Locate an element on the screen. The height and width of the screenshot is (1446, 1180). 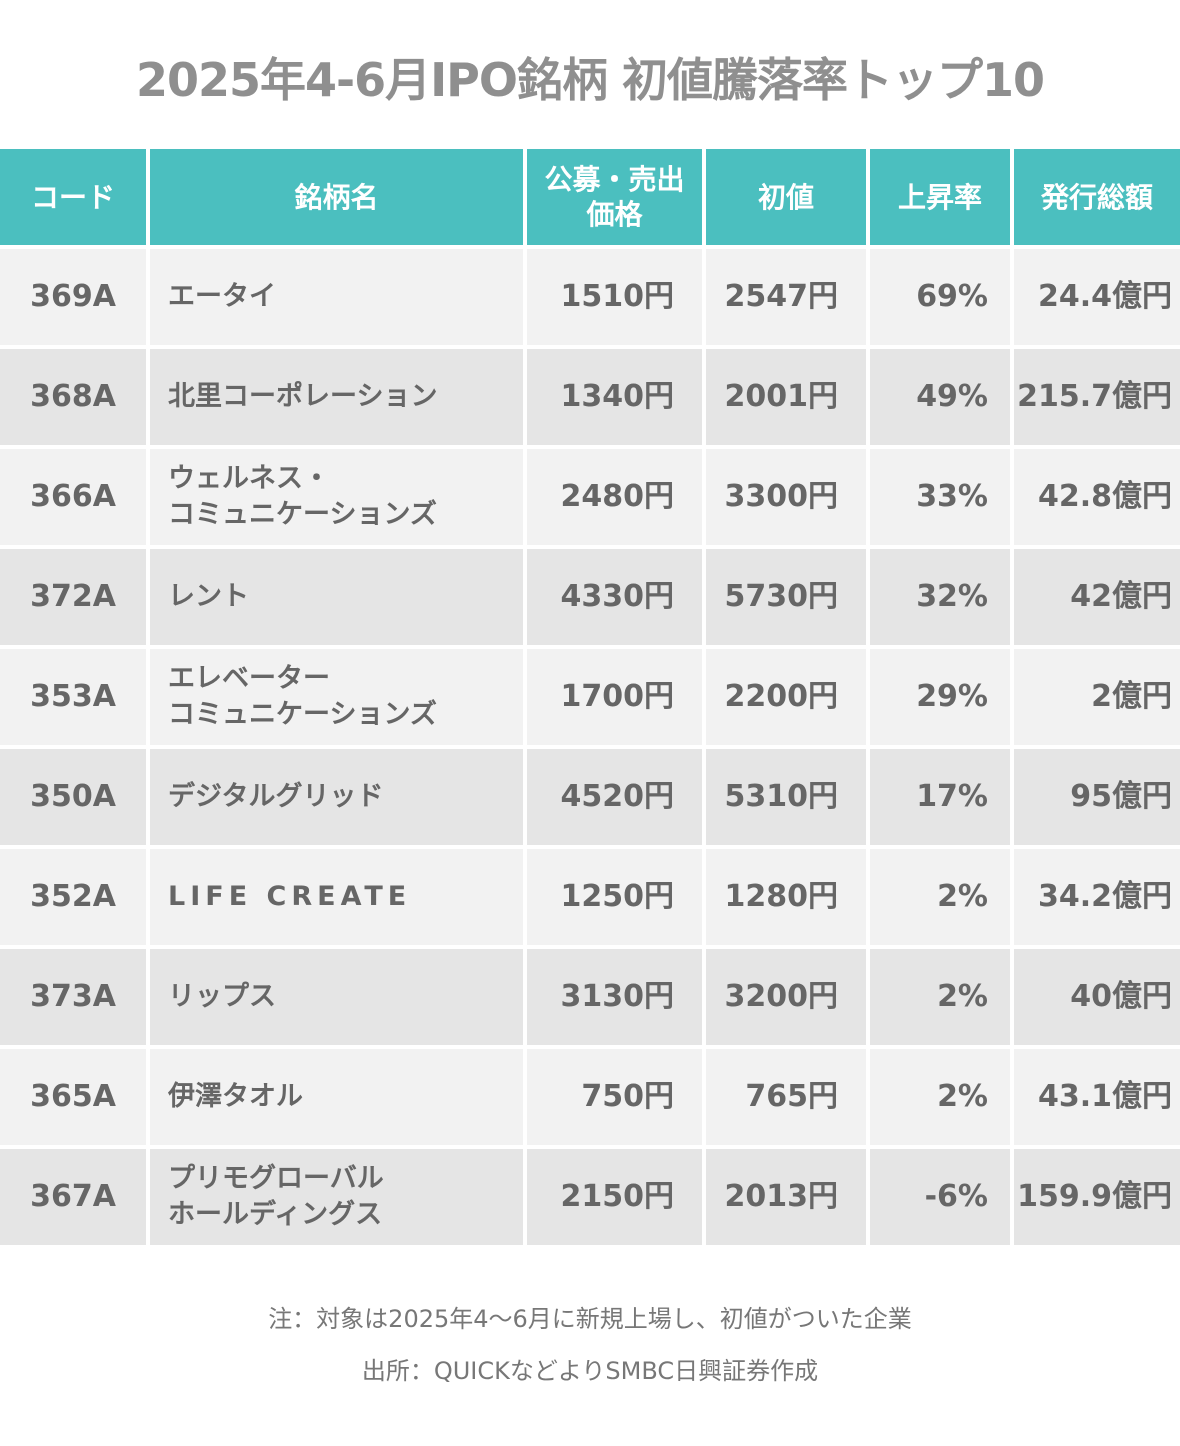
note-source: 出所：QUICKなどよりSMBC日興証券作成 is located at coordinates (590, 1371).